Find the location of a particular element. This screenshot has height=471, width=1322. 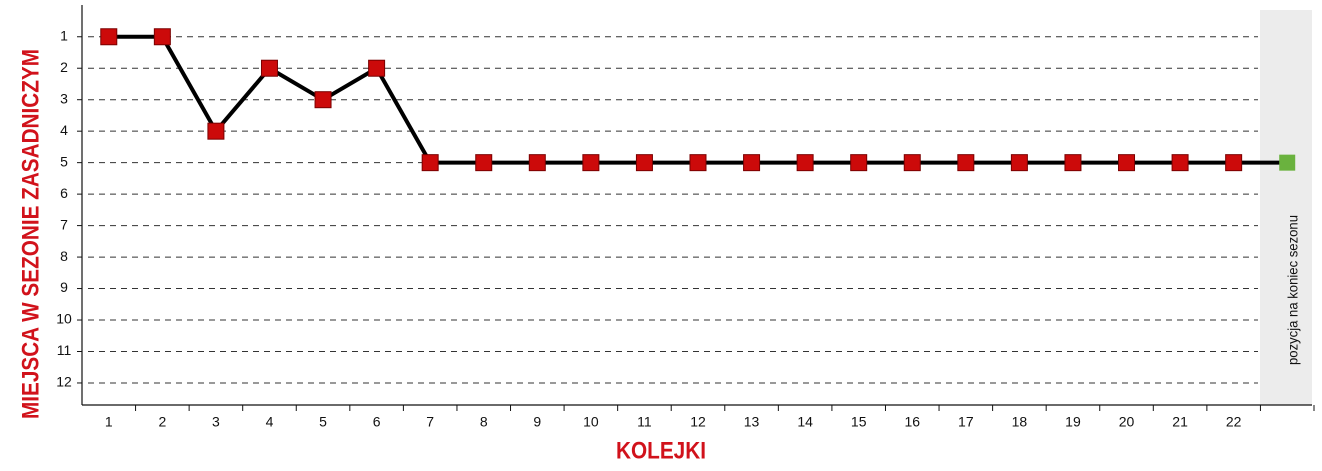

x-tick-label: 3 is located at coordinates (216, 422).